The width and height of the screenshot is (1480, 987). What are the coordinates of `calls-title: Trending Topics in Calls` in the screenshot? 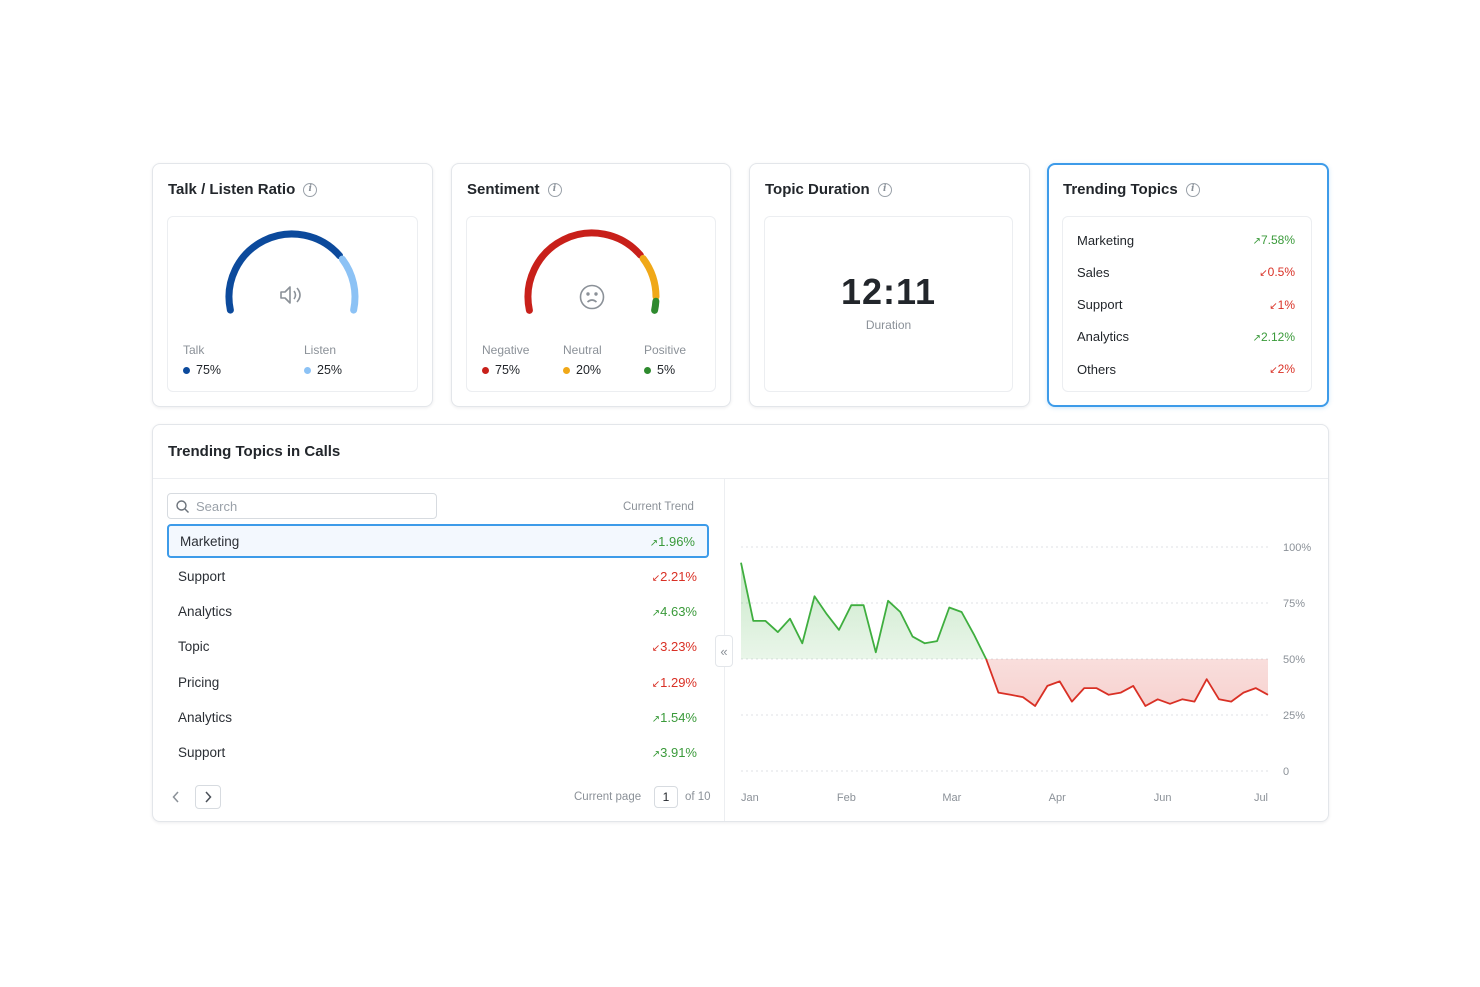 It's located at (254, 451).